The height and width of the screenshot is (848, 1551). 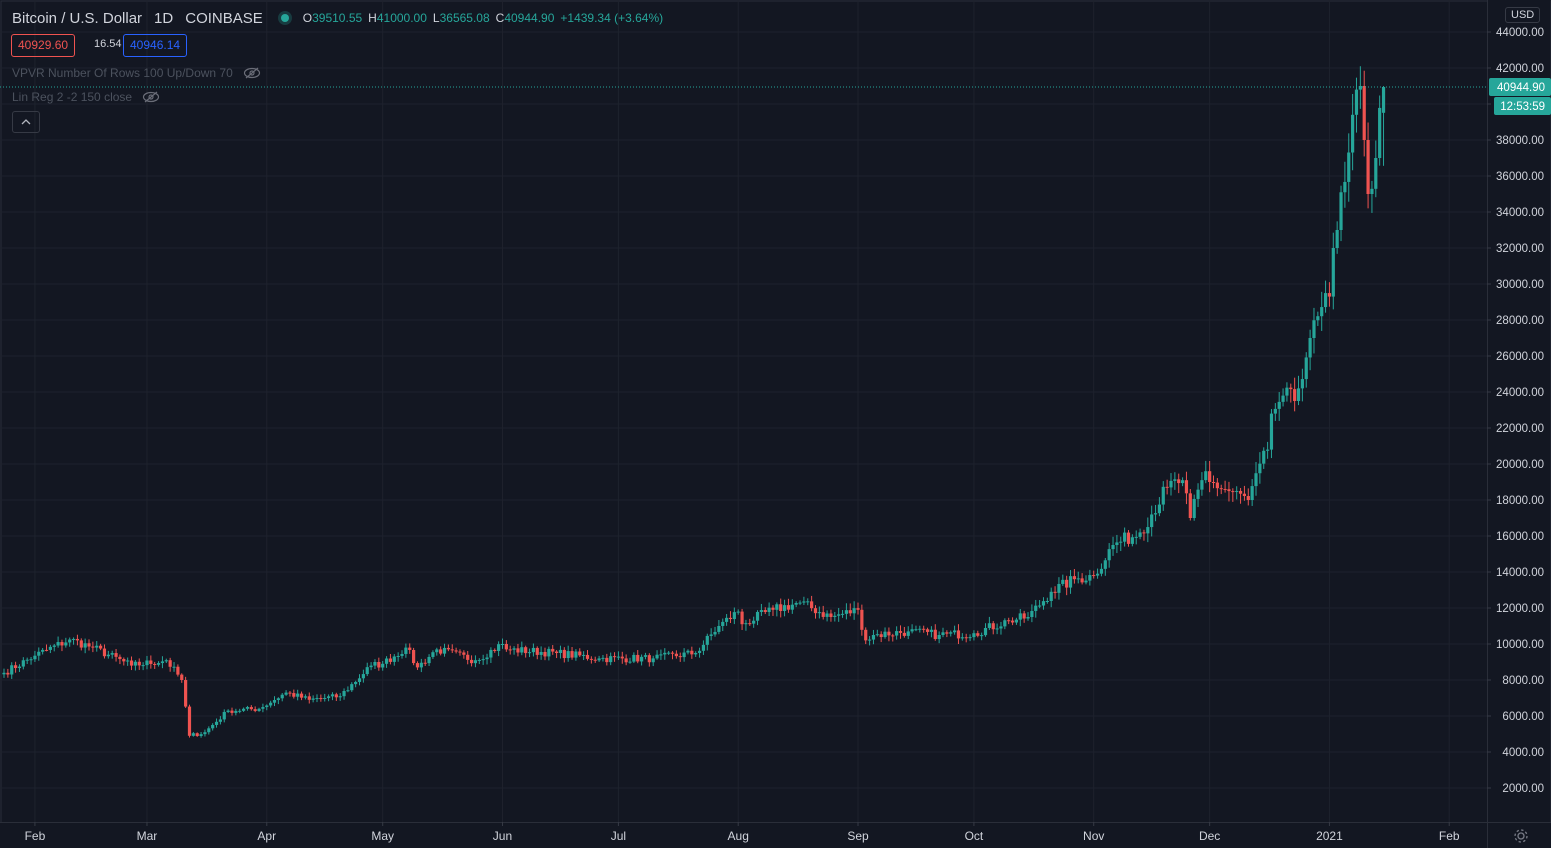 I want to click on x-tick-label: Jun, so click(x=502, y=836).